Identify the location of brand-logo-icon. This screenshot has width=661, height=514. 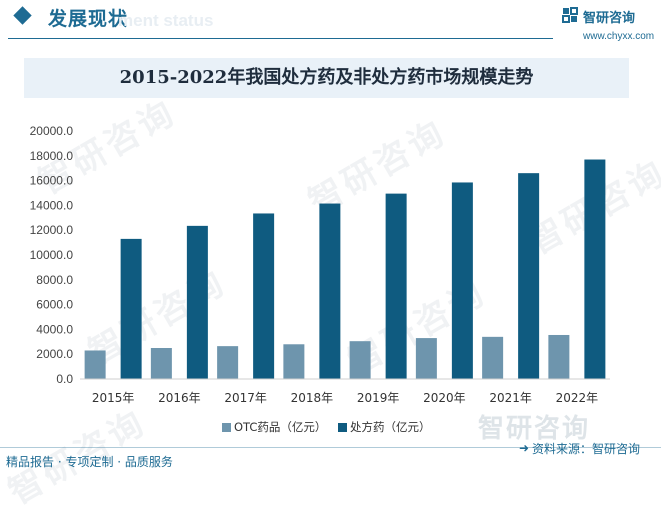
(570, 15).